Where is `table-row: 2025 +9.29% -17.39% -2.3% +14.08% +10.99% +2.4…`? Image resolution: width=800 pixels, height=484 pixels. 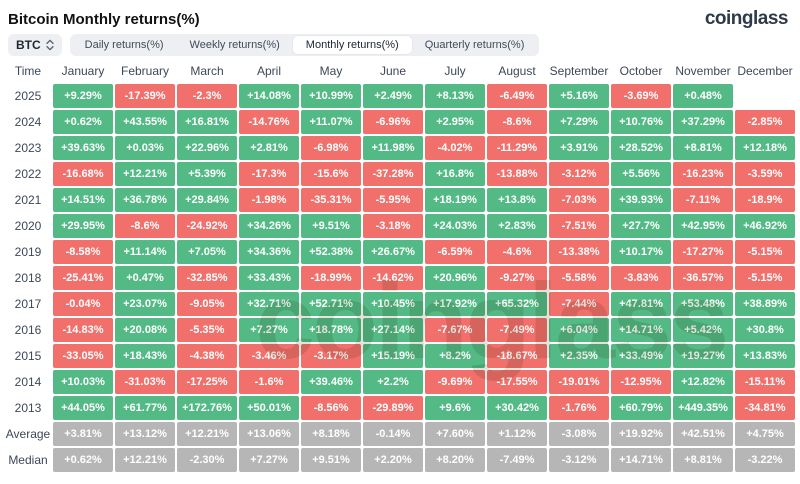 table-row: 2025 +9.29% -17.39% -2.3% +14.08% +10.99% +2.4… is located at coordinates (400, 96).